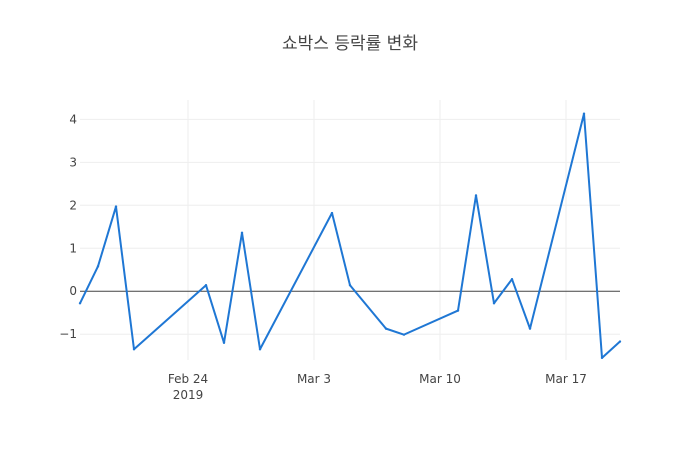 The width and height of the screenshot is (700, 450). What do you see at coordinates (440, 379) in the screenshot?
I see `x-tick-label: Mar 10` at bounding box center [440, 379].